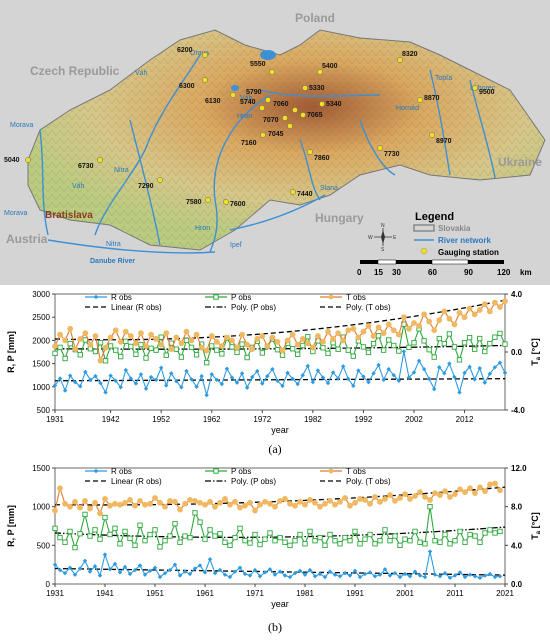  I want to click on svg-text: 30, so click(396, 272).